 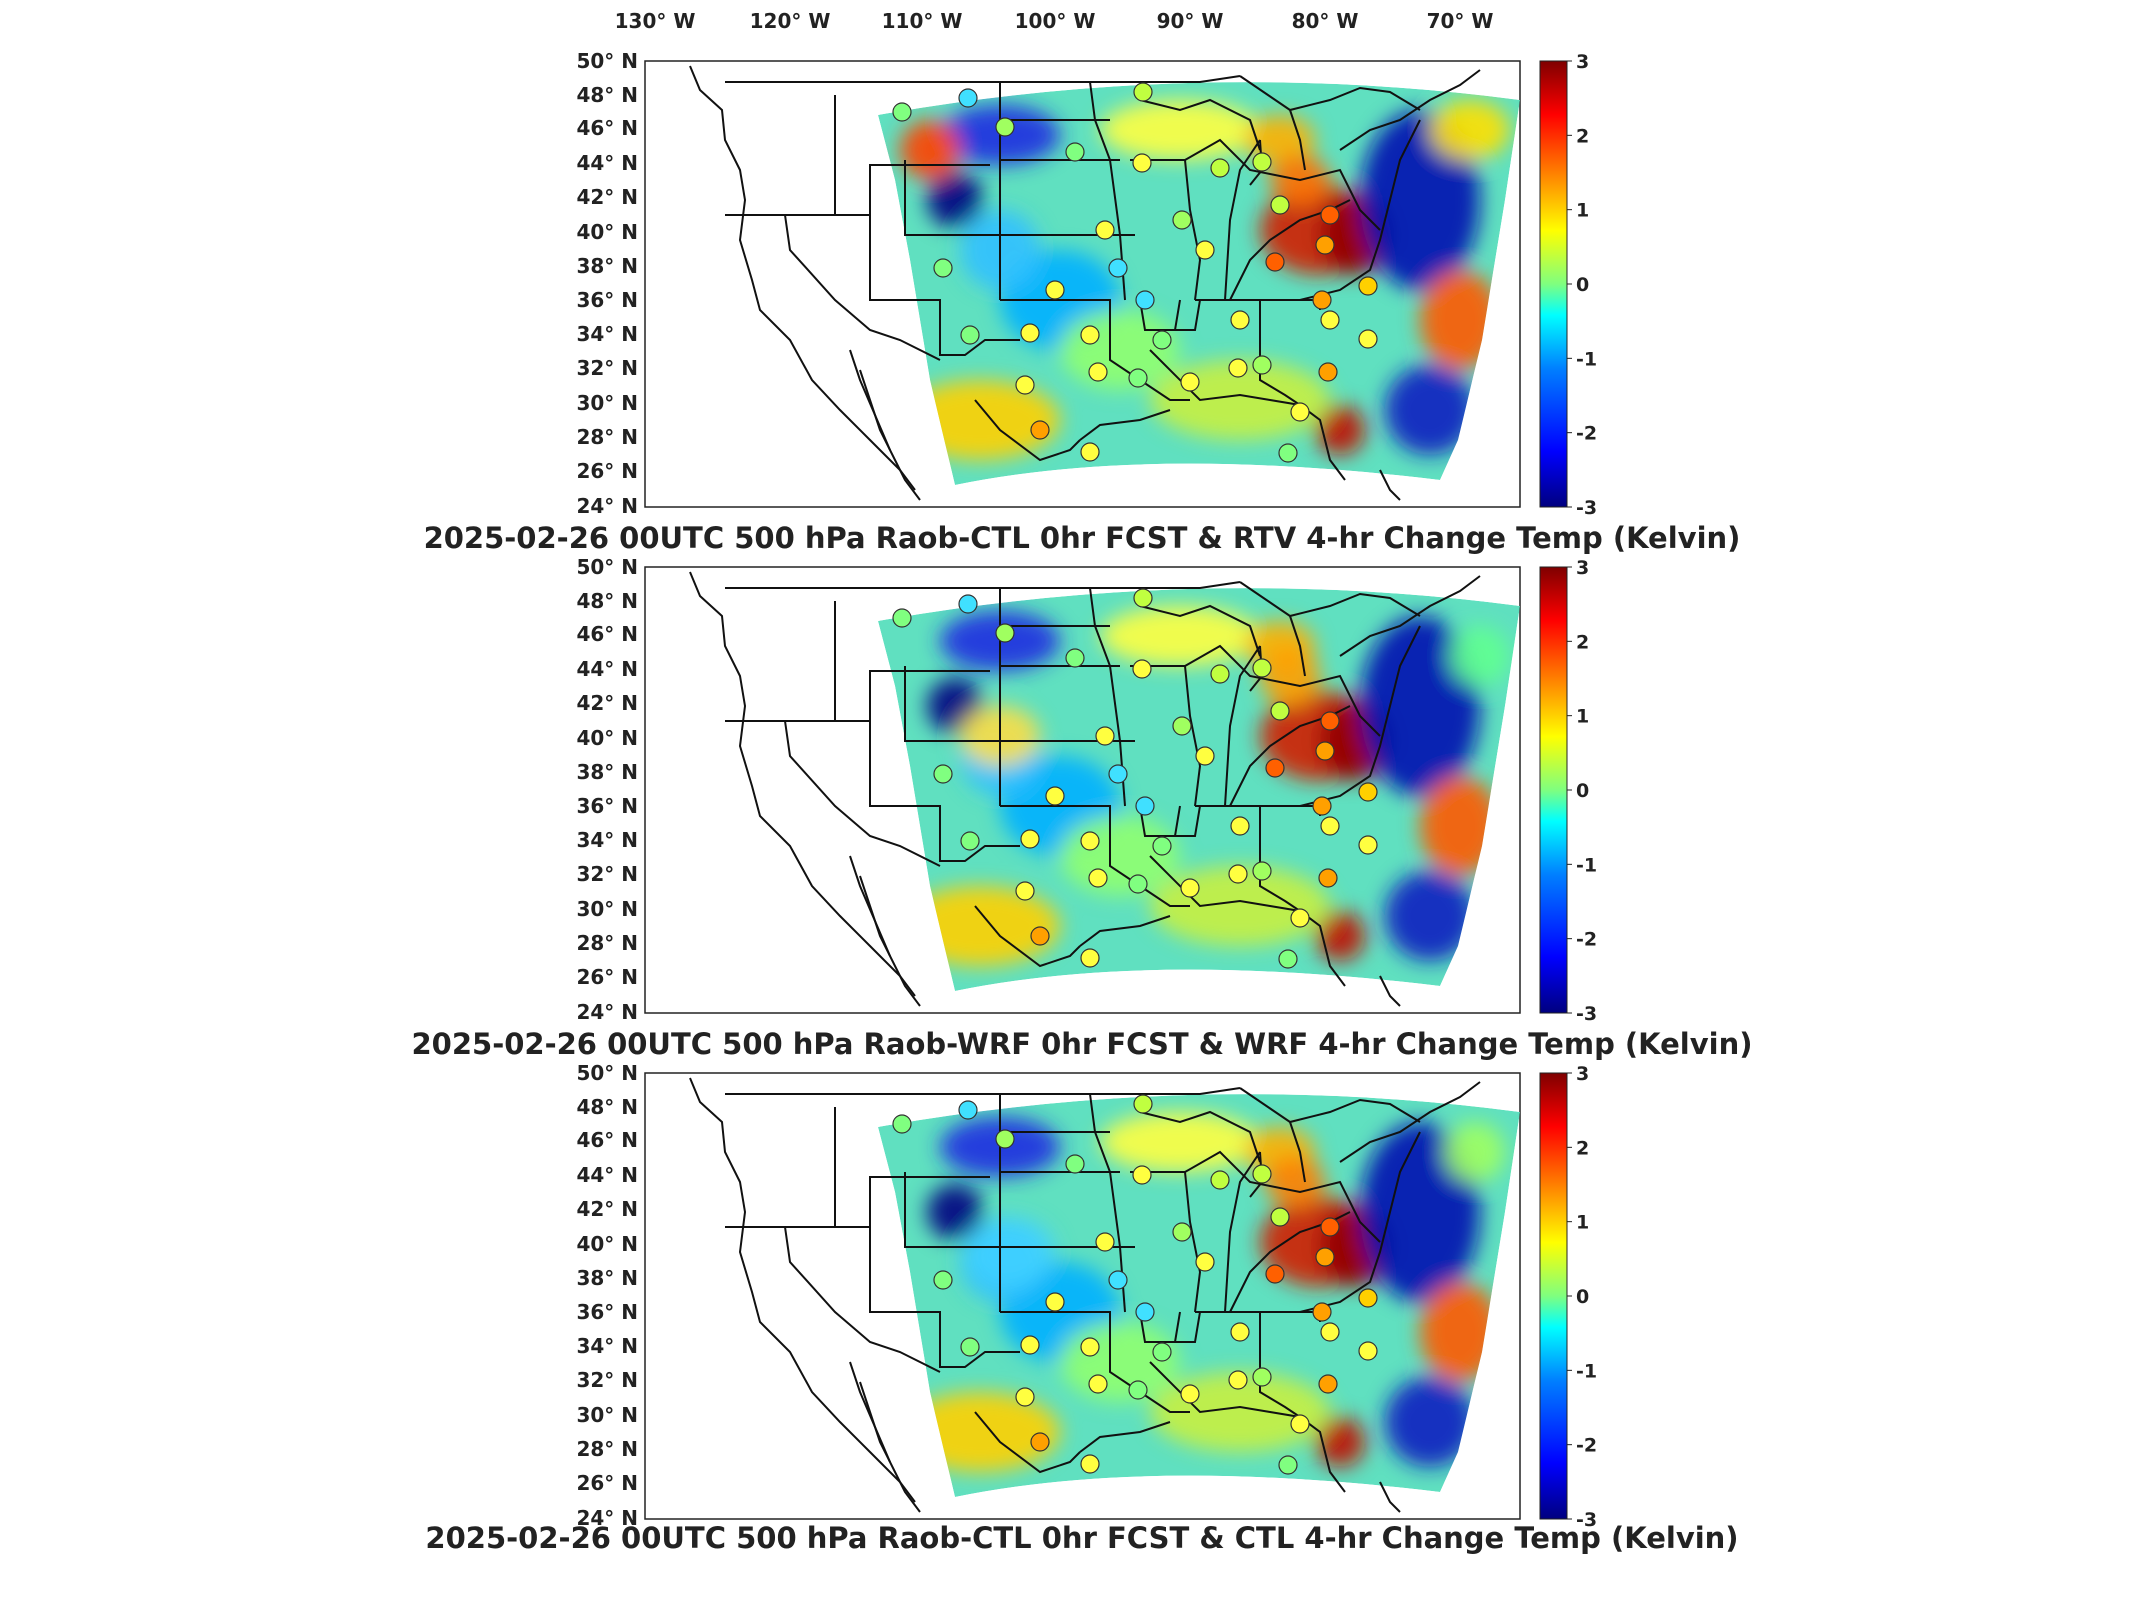 I want to click on colorbar-scale, so click(x=1553, y=1296).